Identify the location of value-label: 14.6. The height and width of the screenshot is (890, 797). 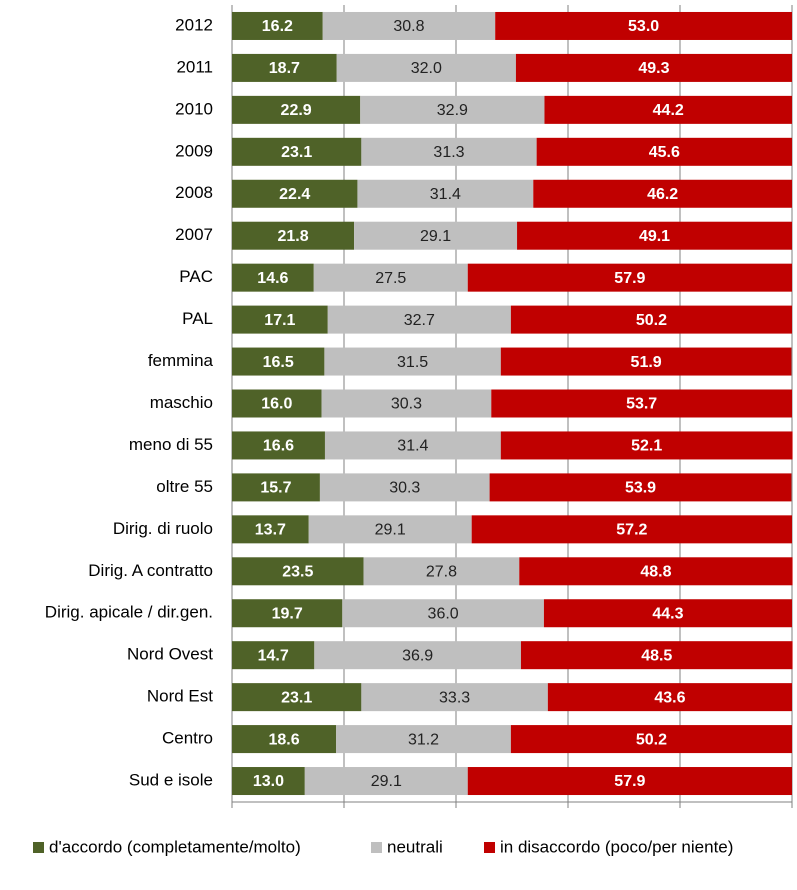
(272, 278).